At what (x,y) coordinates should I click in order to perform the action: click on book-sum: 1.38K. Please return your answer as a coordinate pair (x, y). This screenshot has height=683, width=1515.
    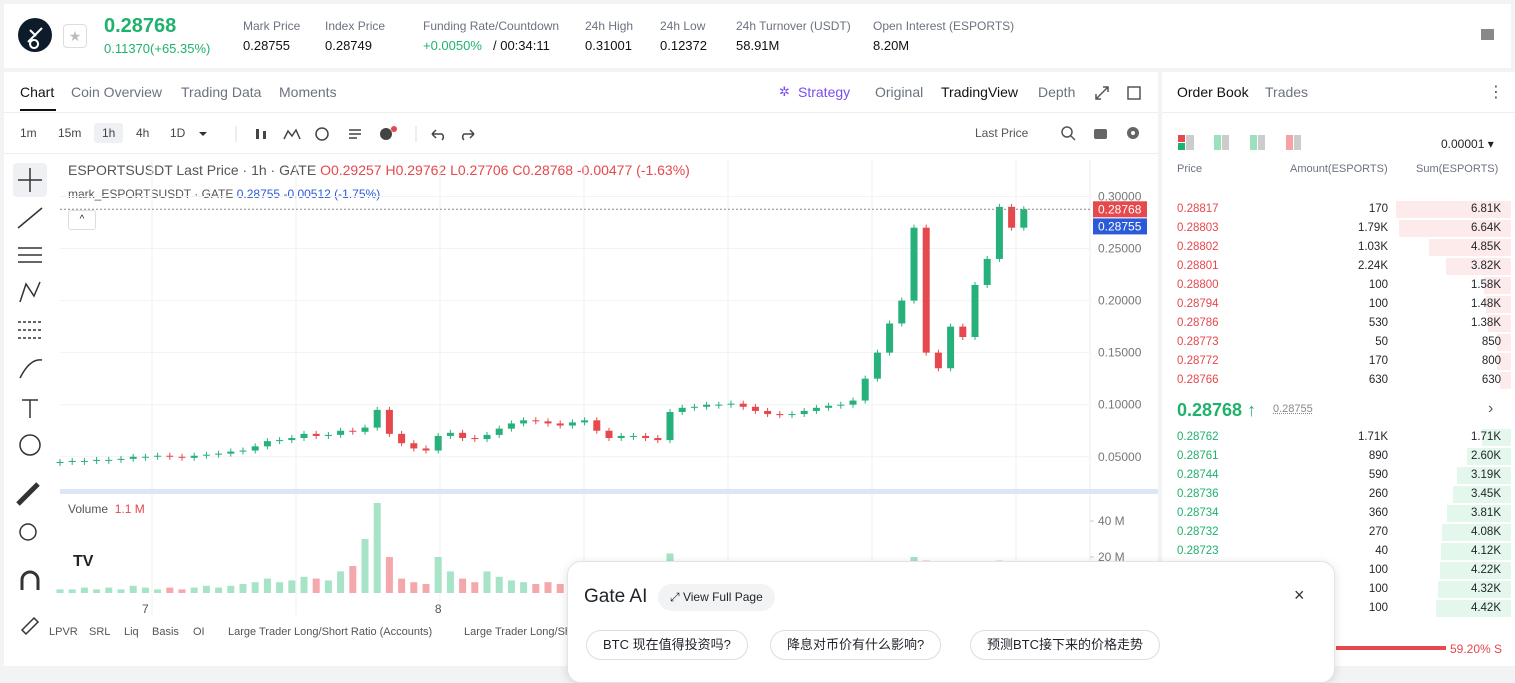
    Looking at the image, I should click on (1485, 323).